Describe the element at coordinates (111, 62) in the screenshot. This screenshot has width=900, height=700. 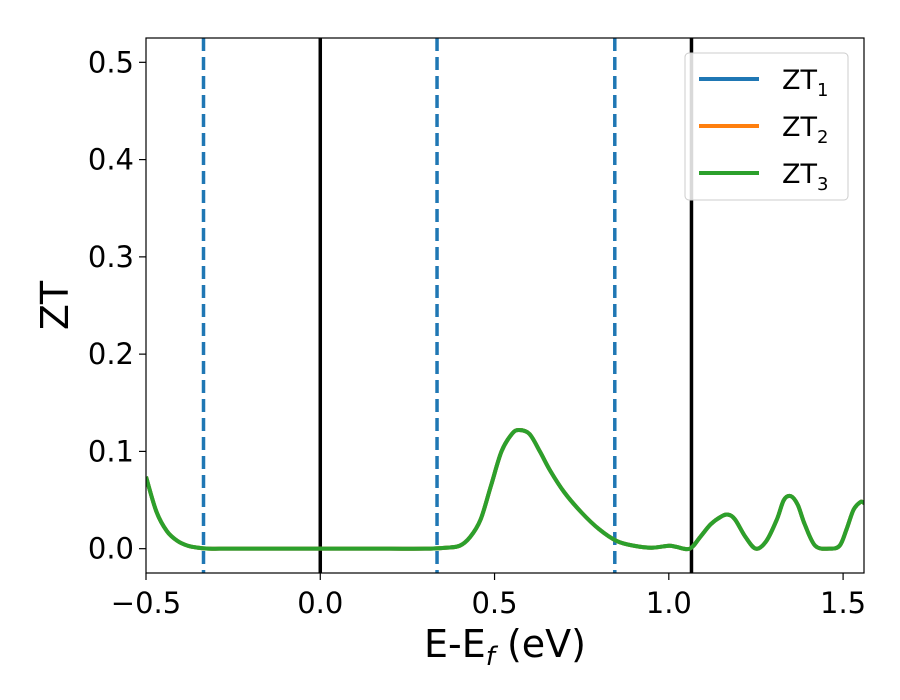
I see `y-tick-label: 0.5` at that location.